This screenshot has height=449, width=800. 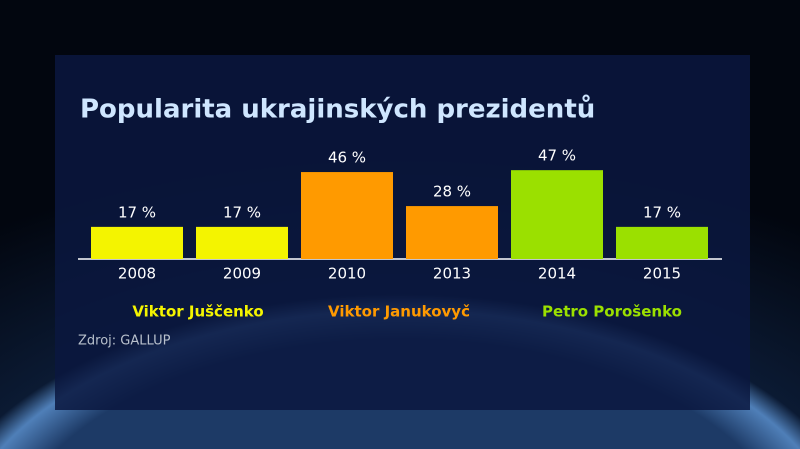 What do you see at coordinates (347, 274) in the screenshot?
I see `x-tick-label: 2010` at bounding box center [347, 274].